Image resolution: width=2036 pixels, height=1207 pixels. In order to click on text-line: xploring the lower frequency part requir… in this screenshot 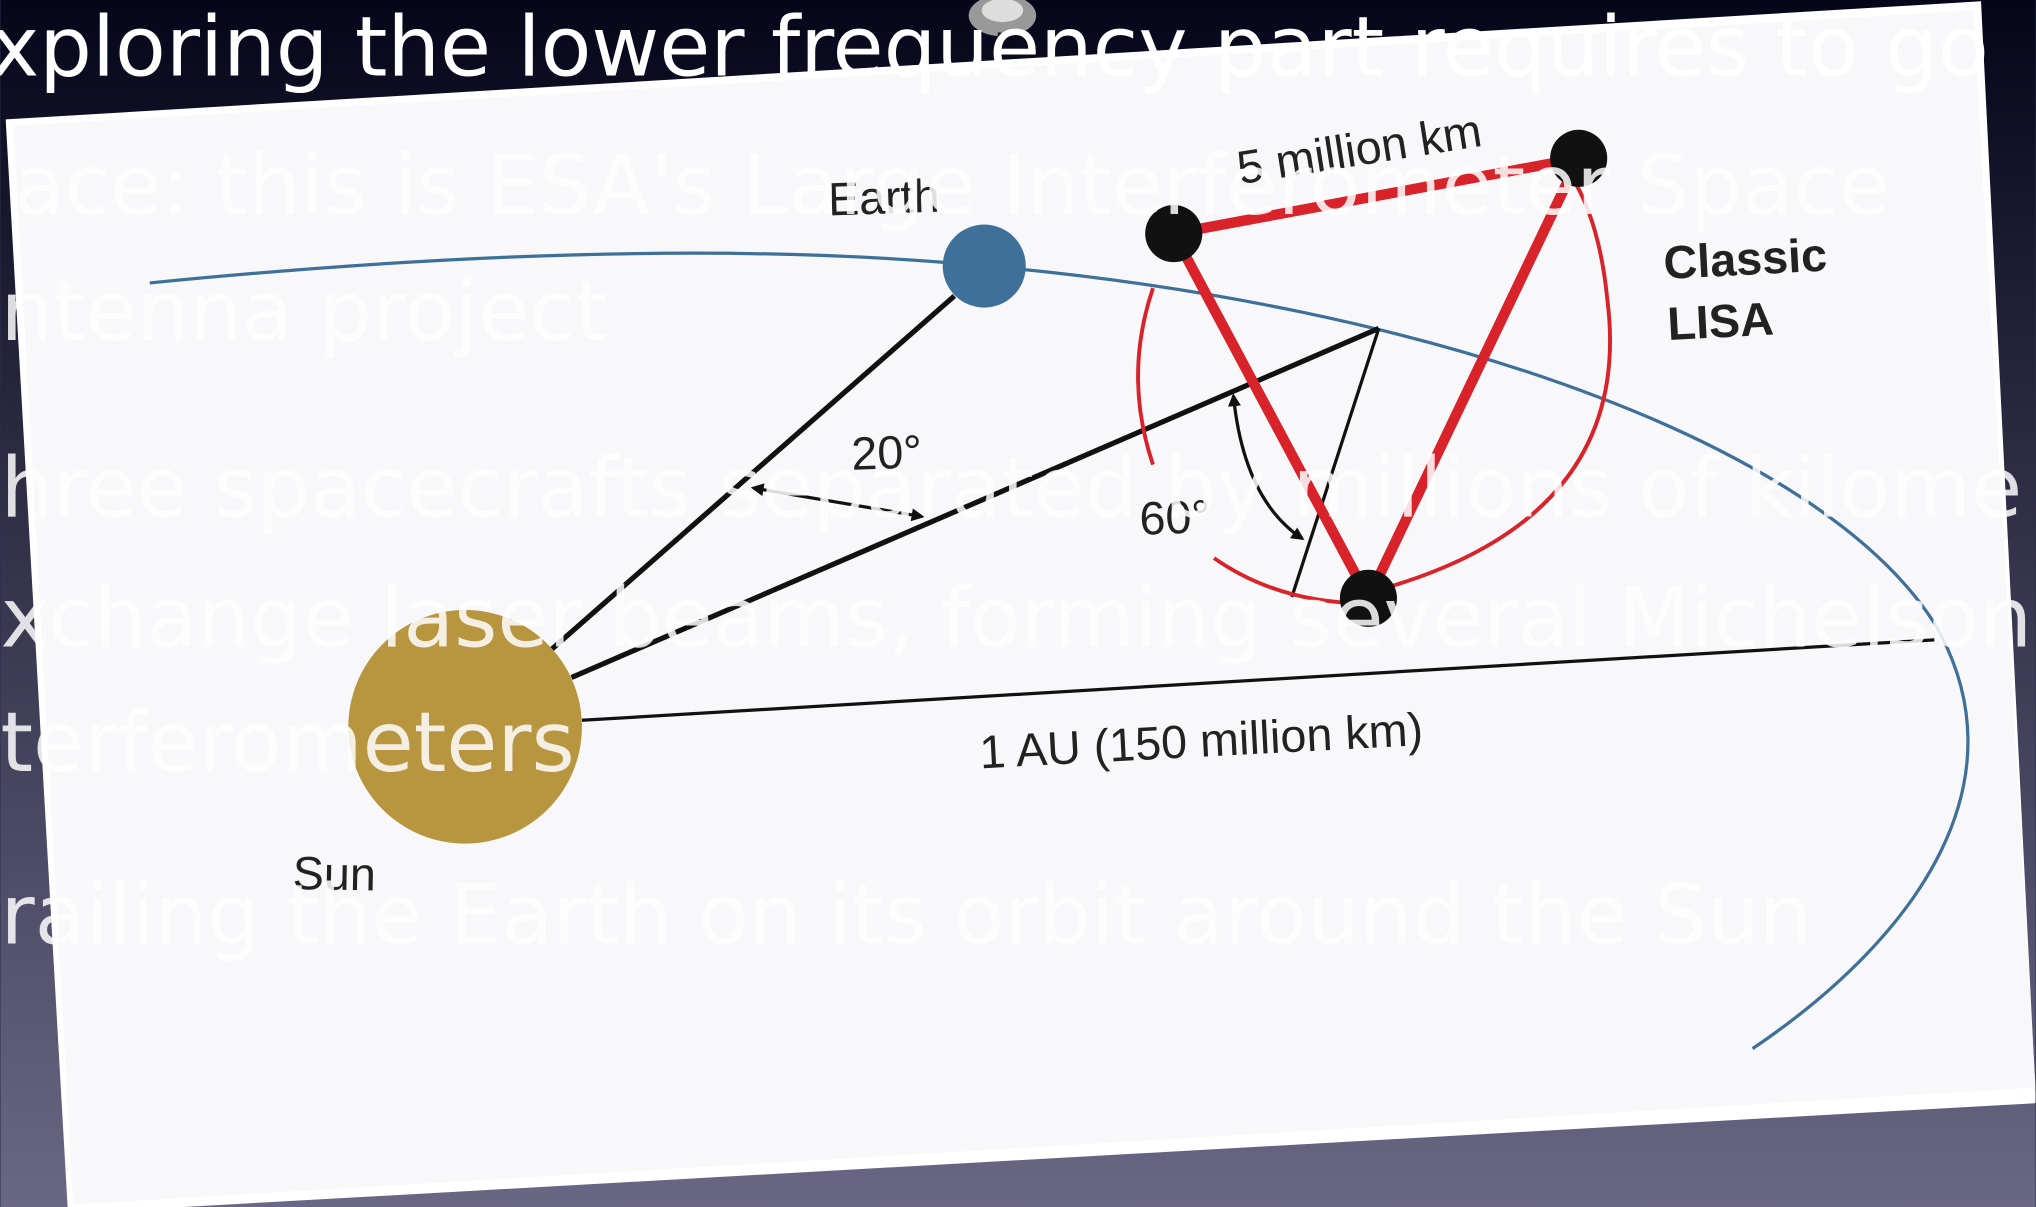, I will do `click(994, 47)`.